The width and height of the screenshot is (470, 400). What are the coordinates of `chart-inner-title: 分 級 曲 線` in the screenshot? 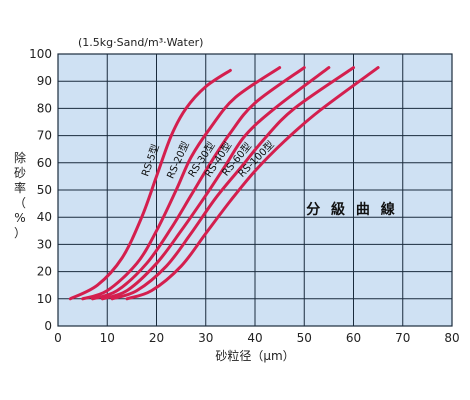 It's located at (352, 209).